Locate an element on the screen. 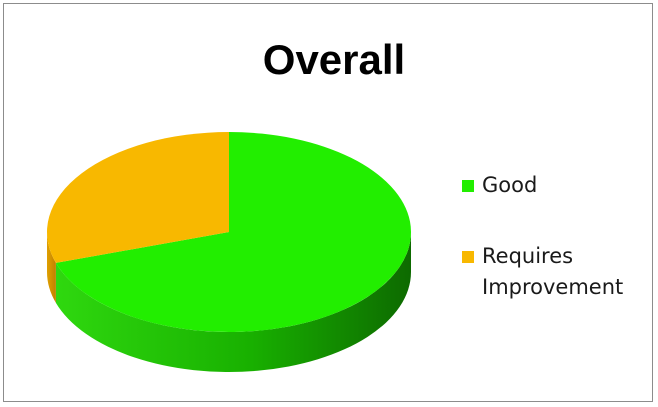 The height and width of the screenshot is (407, 658). pie-side-requires-improvement is located at coordinates (51, 267).